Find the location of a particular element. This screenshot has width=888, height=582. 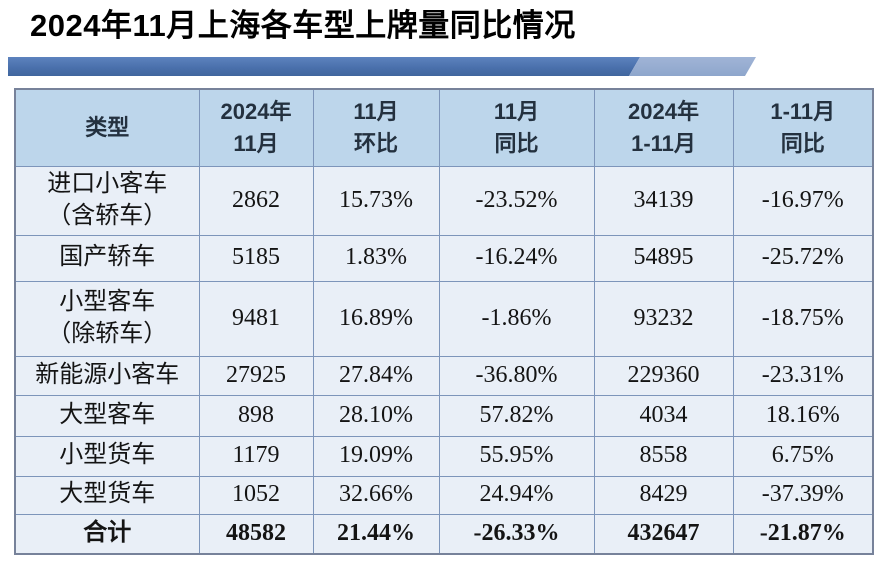

cell-total-ytd: 432647 is located at coordinates (663, 534).